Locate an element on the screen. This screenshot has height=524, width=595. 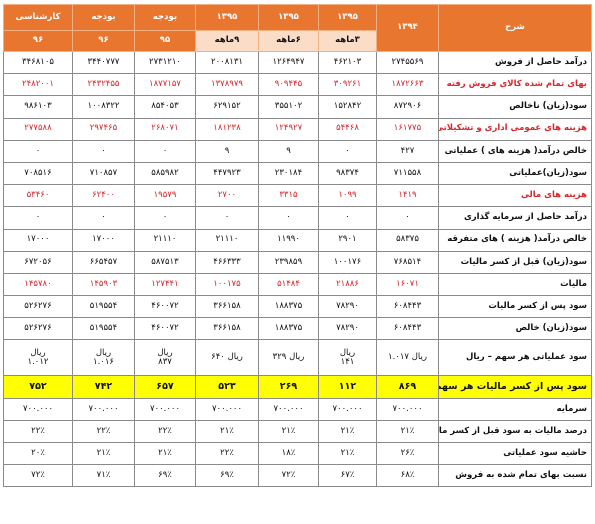
cell-value: ۲۹۷۴۶۵ is located at coordinates (103, 129).